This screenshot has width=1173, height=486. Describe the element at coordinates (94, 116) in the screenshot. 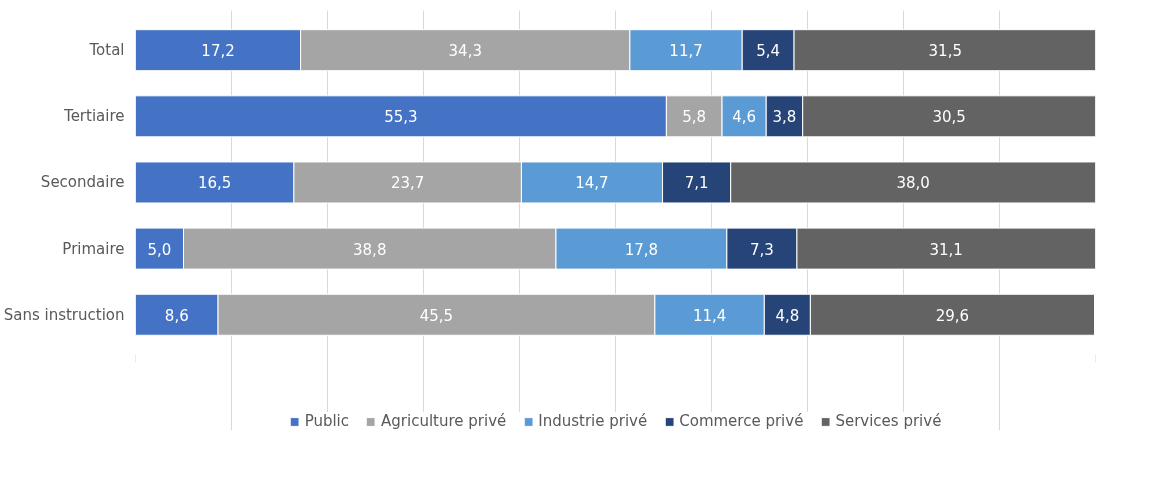

I see `y-tick-label: Tertiaire` at that location.